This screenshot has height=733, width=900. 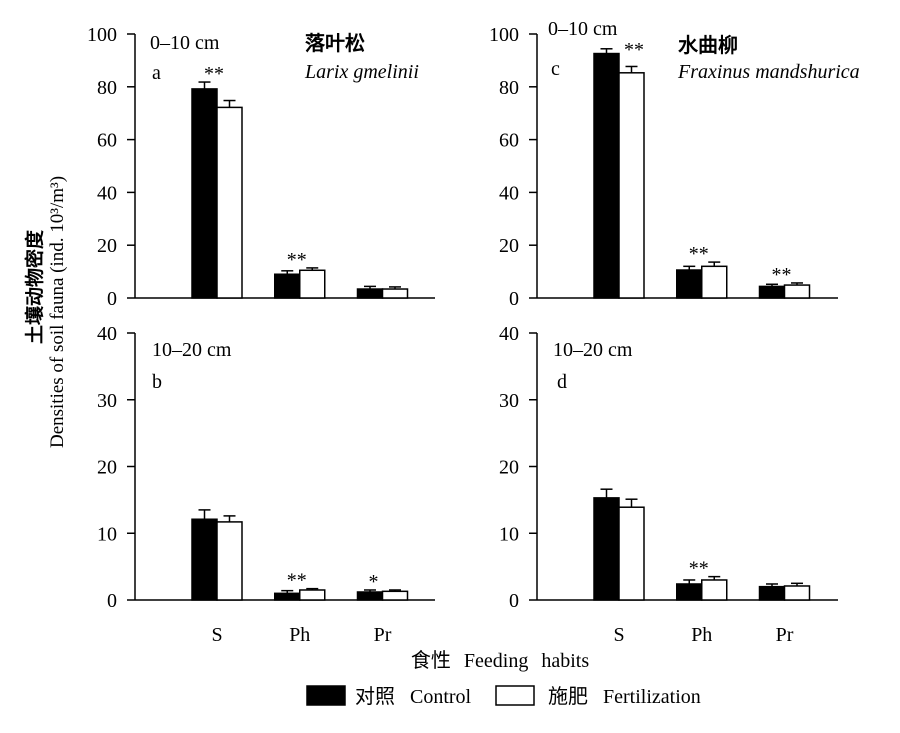 What do you see at coordinates (335, 43) in the screenshot?
I see `species-name-cn: 落叶松` at bounding box center [335, 43].